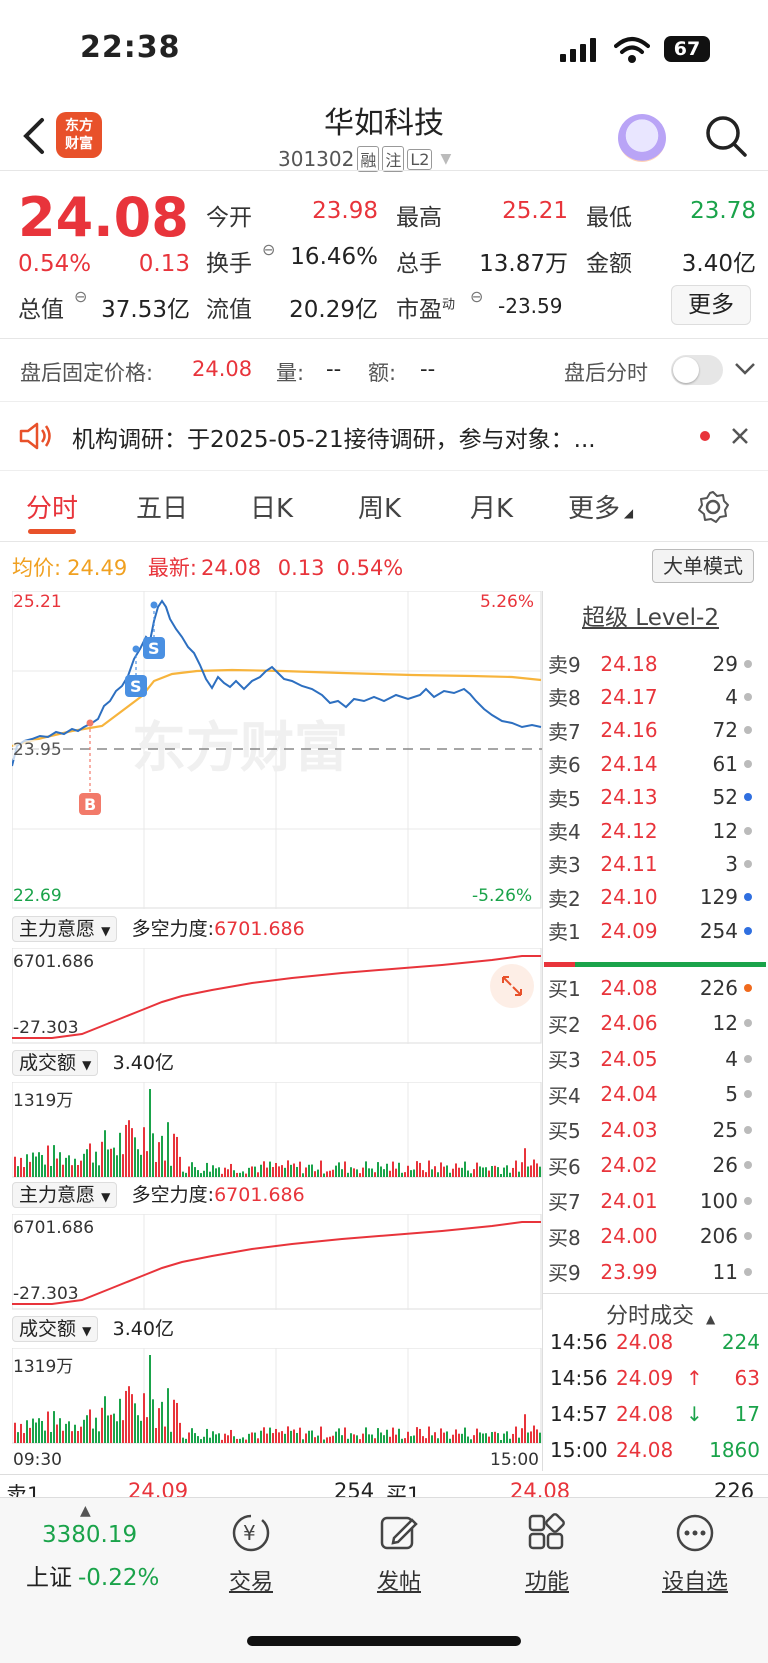  Describe the element at coordinates (655, 830) in the screenshot. I see `sell-row: 卖4 24.12 12` at that location.